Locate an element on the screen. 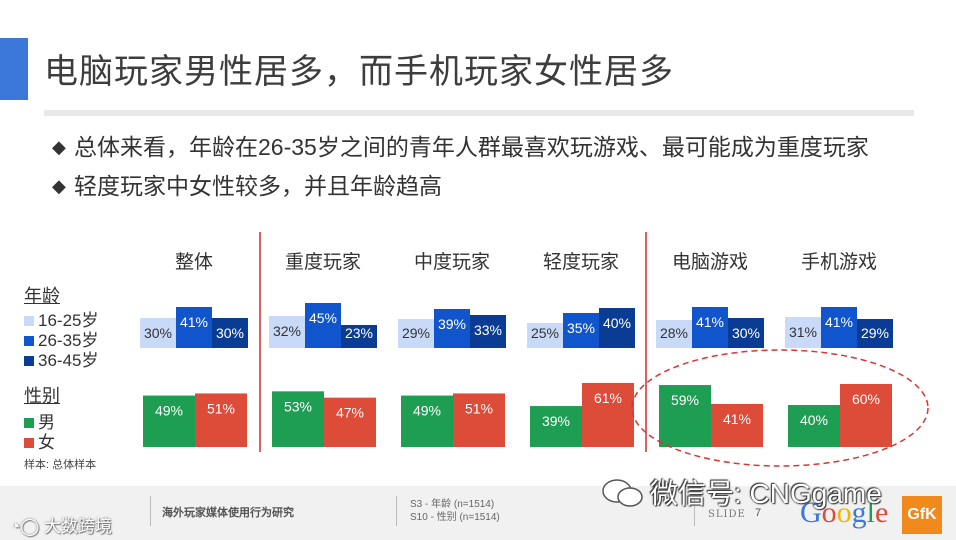 This screenshot has width=956, height=540. gender-legend-heading: 性别 is located at coordinates (42, 396).